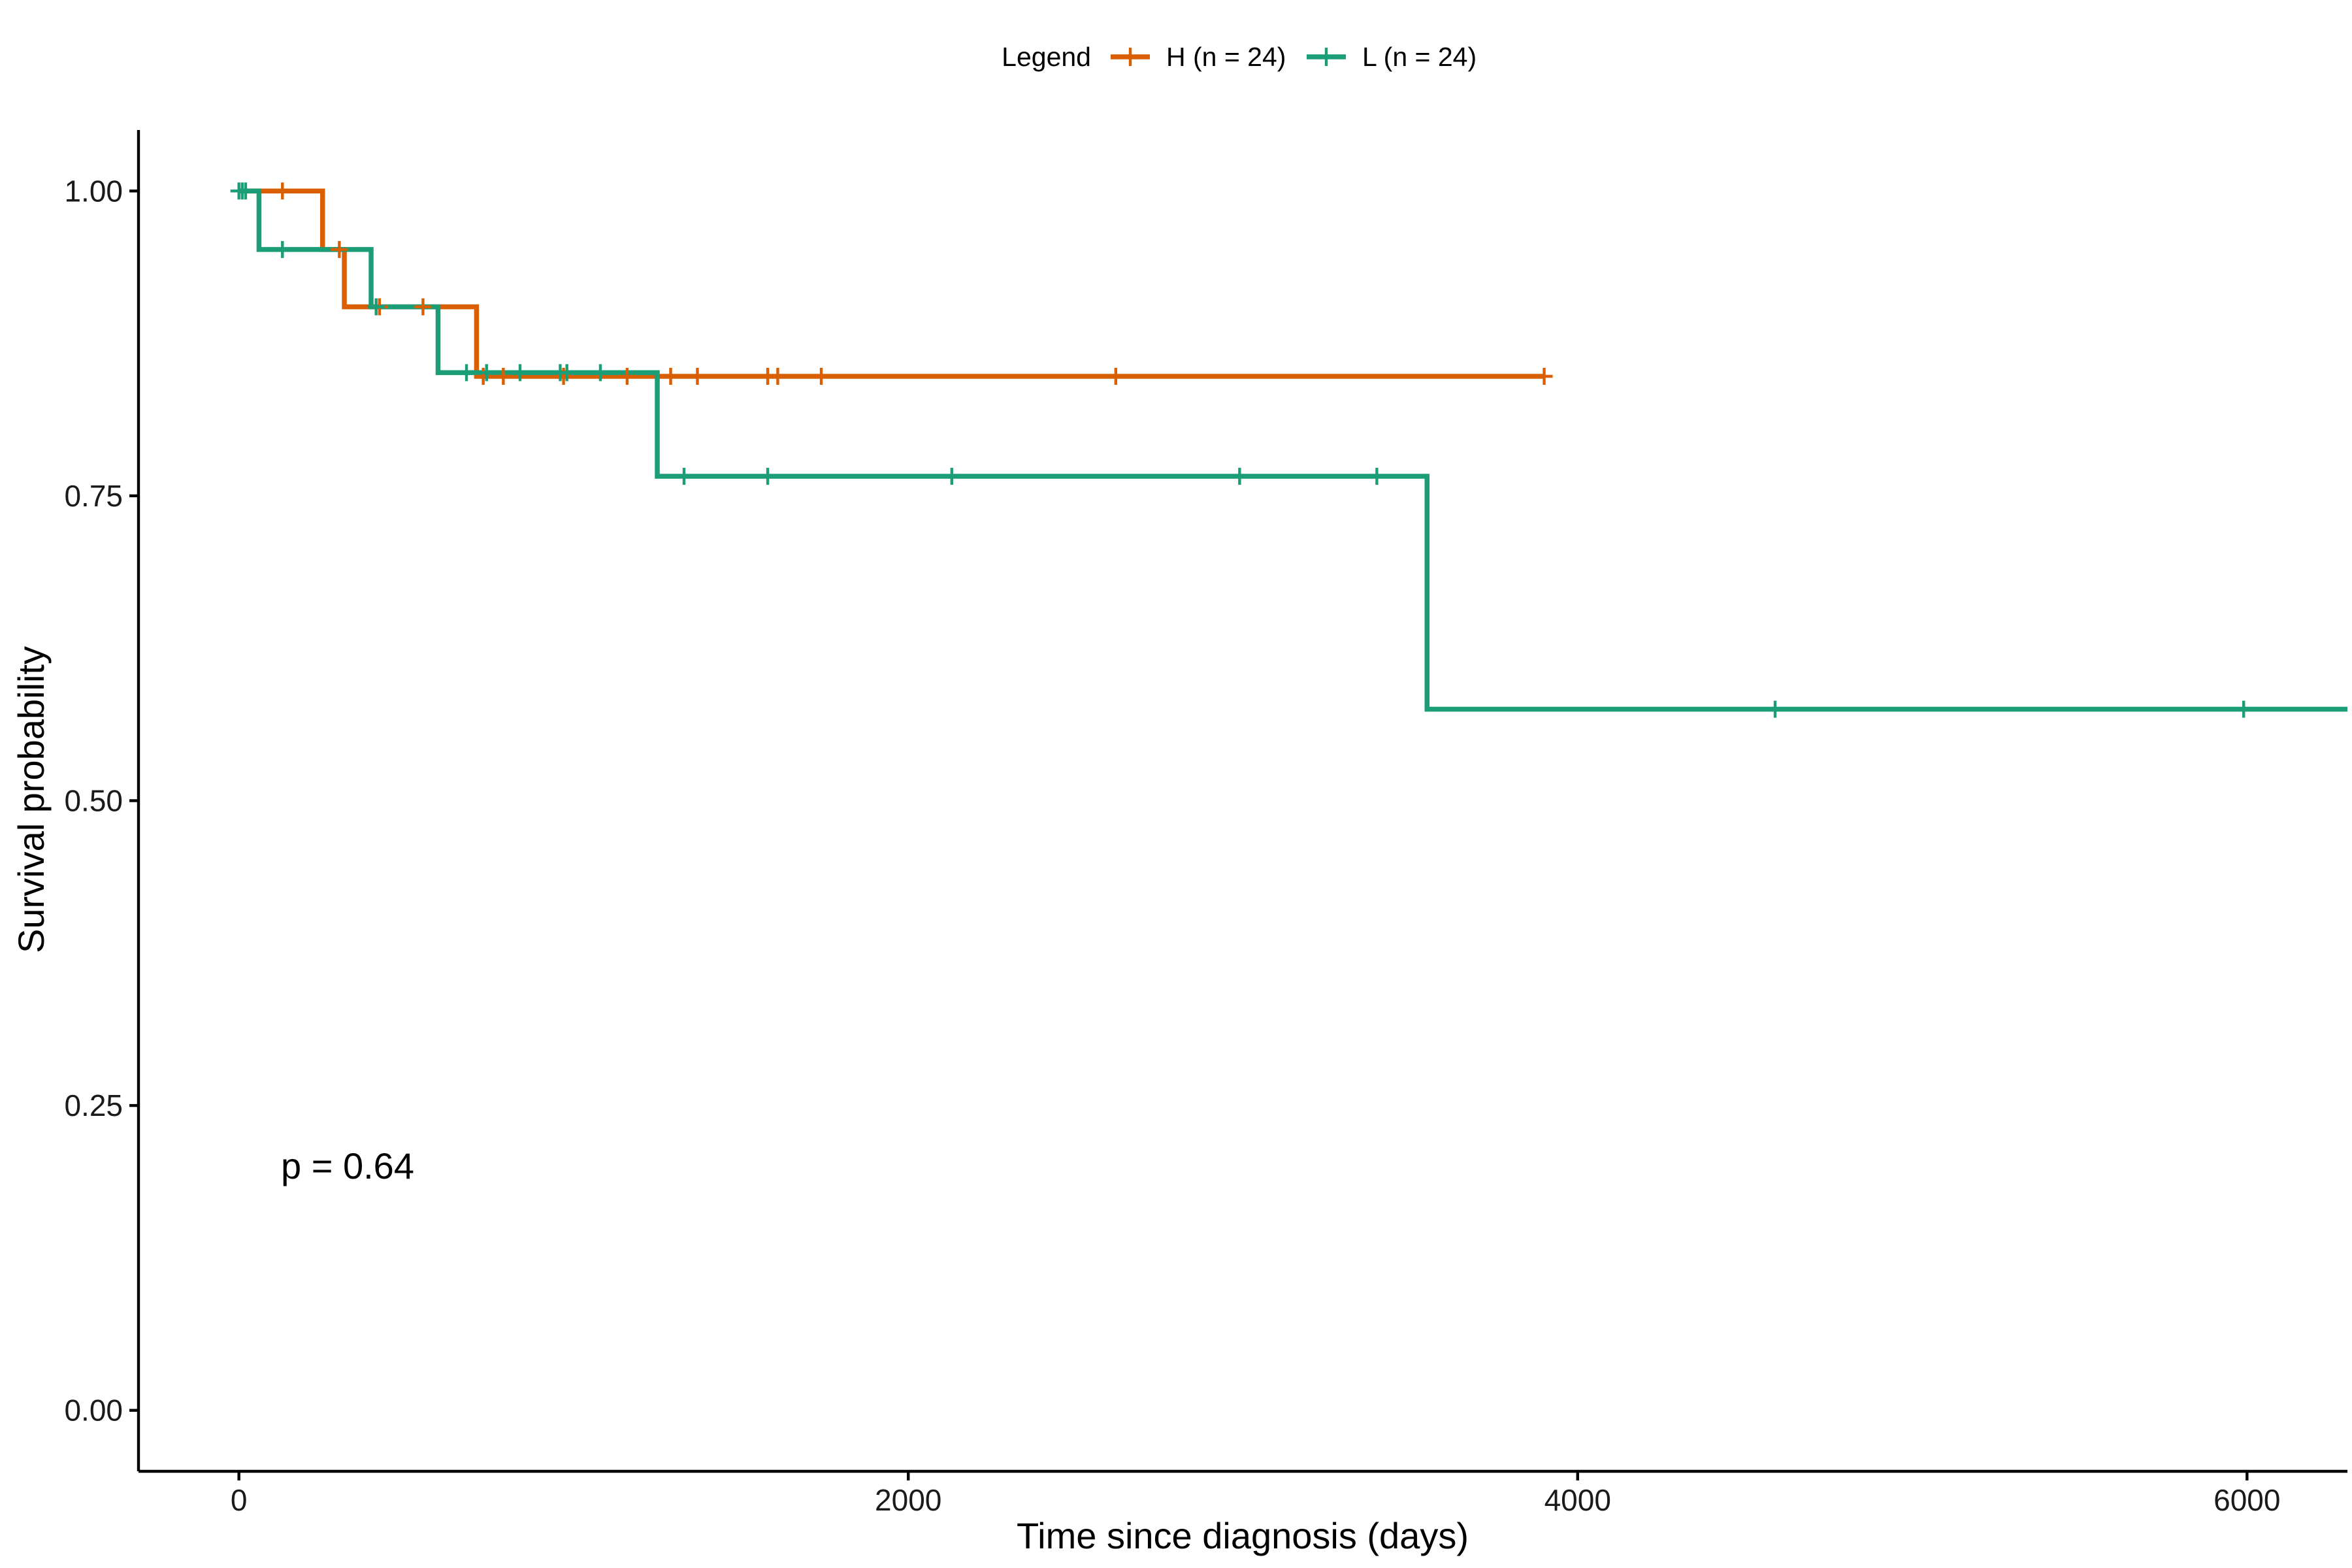 The height and width of the screenshot is (1568, 2352). I want to click on x-tick-label: 0, so click(239, 1500).